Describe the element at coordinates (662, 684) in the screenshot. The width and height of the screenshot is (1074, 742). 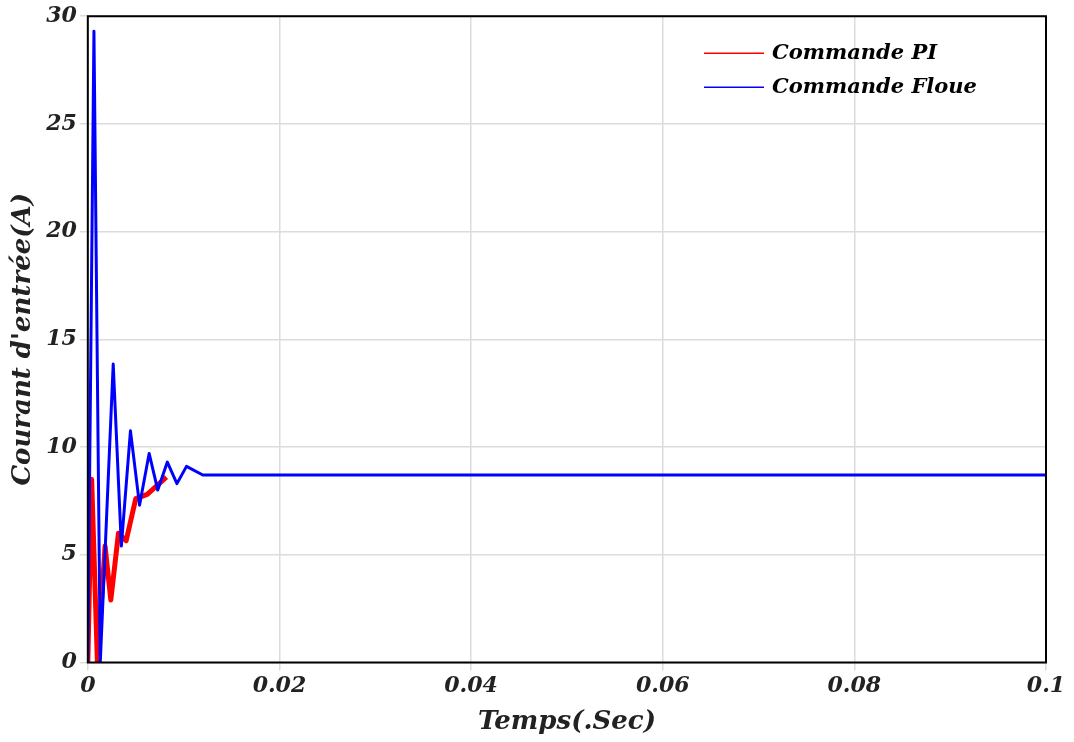
I see `x-tick-label: 0.06` at that location.